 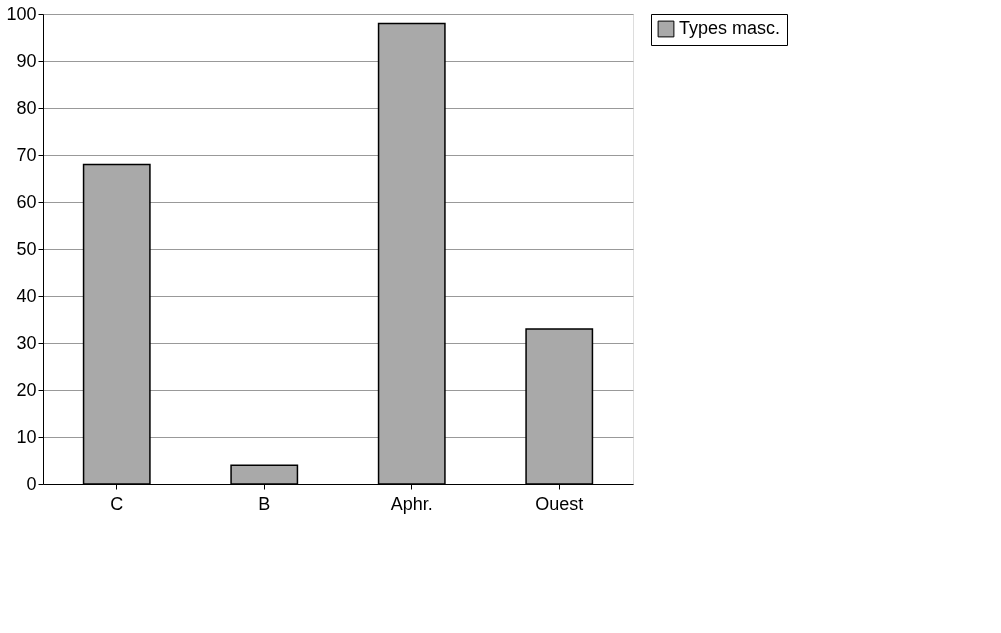 What do you see at coordinates (26, 60) in the screenshot?
I see `y-tick-label: 90` at bounding box center [26, 60].